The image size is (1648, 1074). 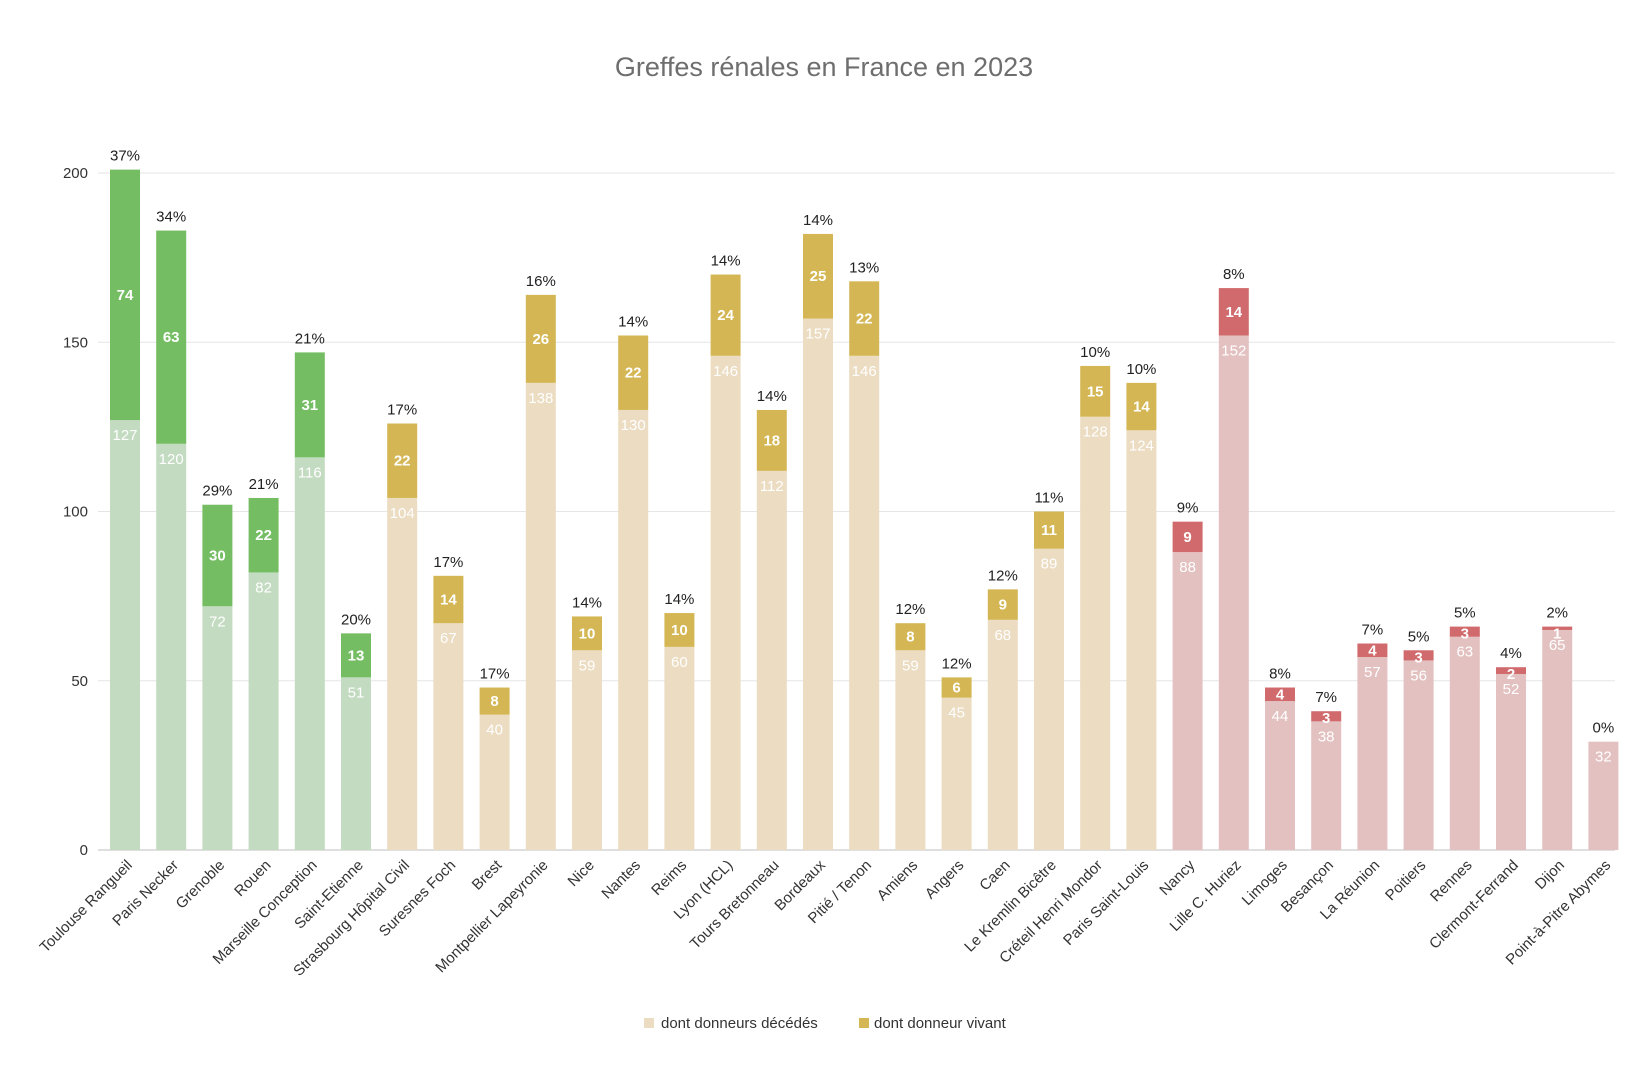 What do you see at coordinates (669, 878) in the screenshot?
I see `x-tick-label: Reims` at bounding box center [669, 878].